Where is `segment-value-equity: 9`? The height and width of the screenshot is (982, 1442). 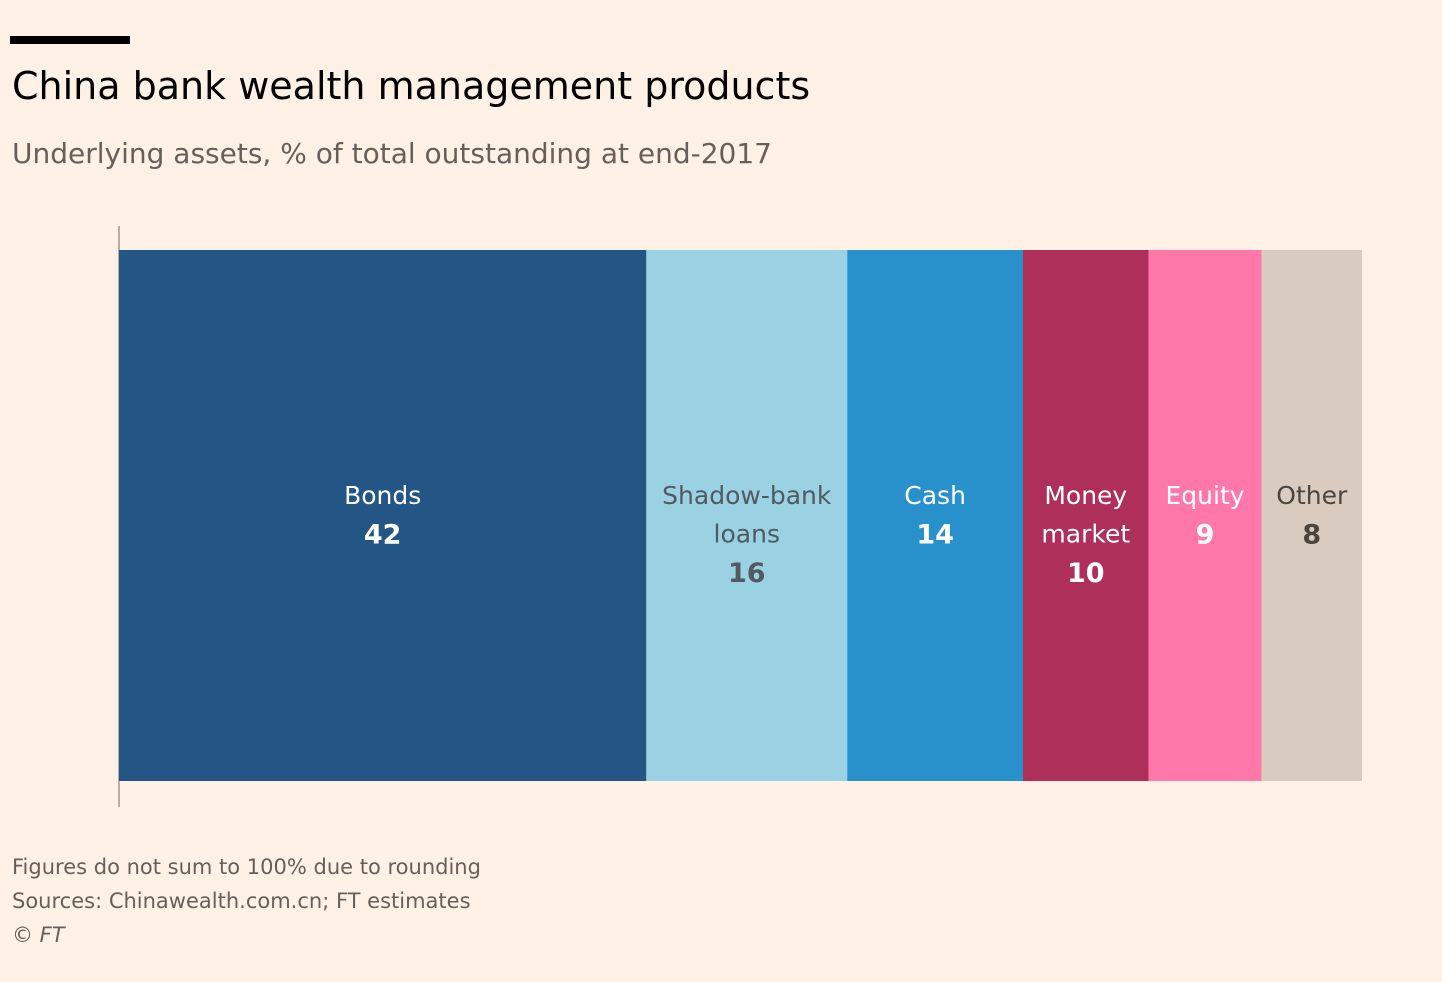
segment-value-equity: 9 is located at coordinates (1205, 535).